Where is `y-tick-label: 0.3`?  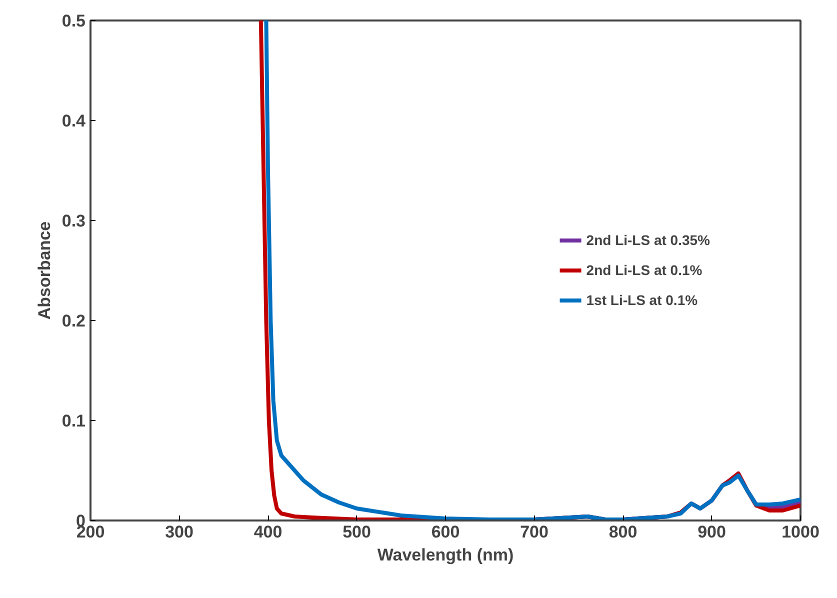
y-tick-label: 0.3 is located at coordinates (74, 221).